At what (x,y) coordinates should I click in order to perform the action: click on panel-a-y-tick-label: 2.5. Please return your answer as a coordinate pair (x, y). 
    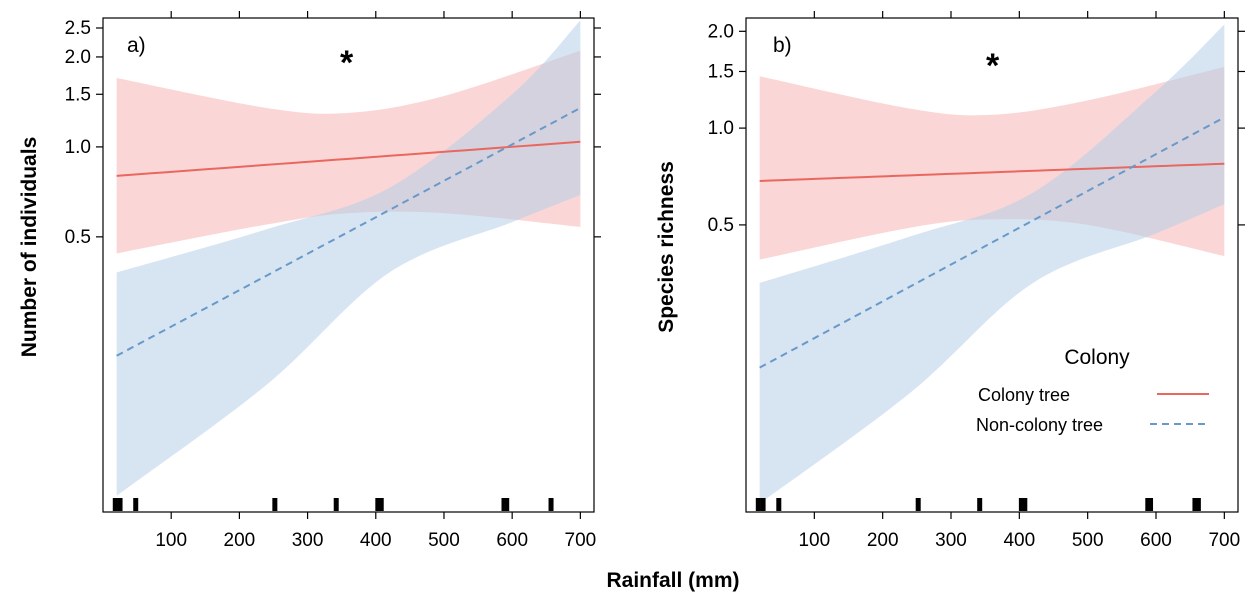
    Looking at the image, I should click on (78, 28).